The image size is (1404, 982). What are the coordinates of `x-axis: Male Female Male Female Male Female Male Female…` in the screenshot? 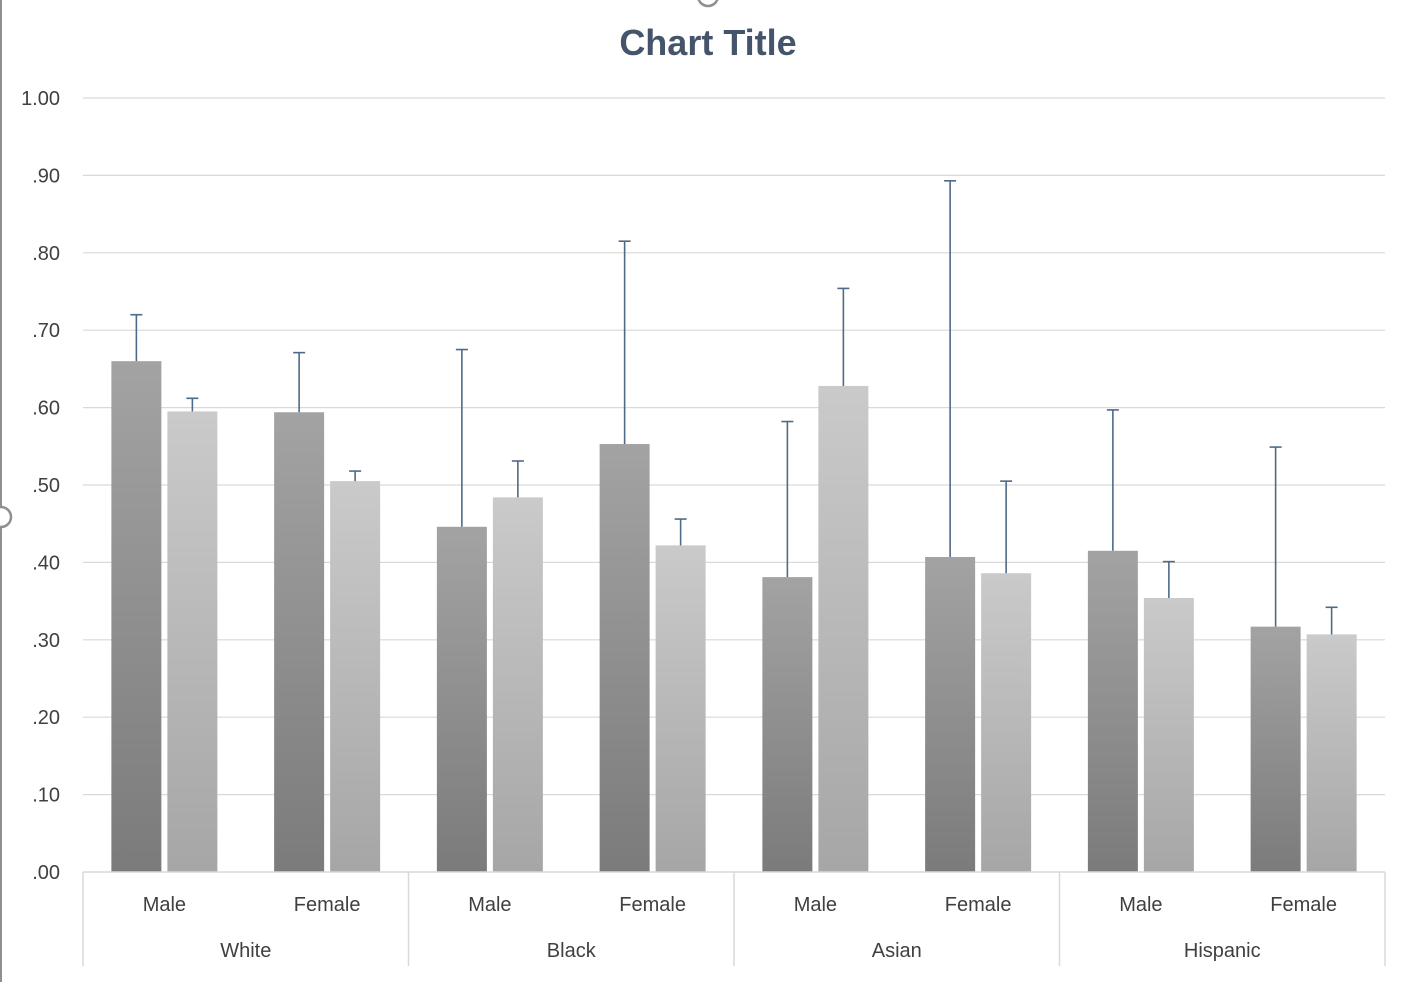 It's located at (734, 918).